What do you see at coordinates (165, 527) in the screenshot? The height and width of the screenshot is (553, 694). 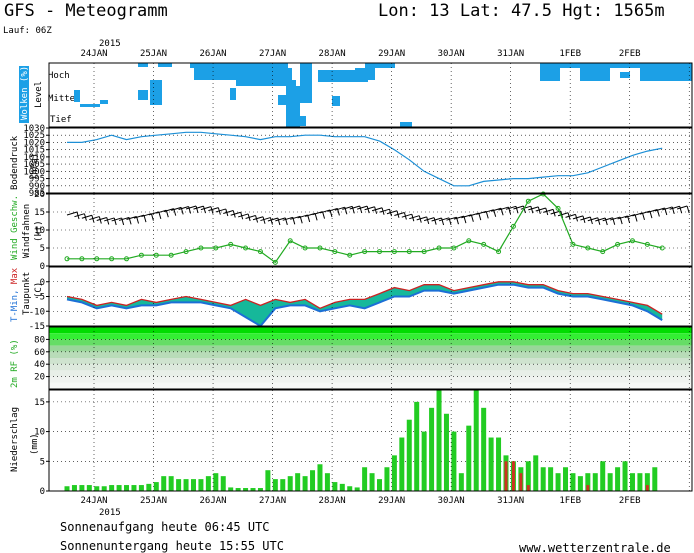 I see `sunrise-text: Sonnenaufgang heute 06:45 UTC` at bounding box center [165, 527].